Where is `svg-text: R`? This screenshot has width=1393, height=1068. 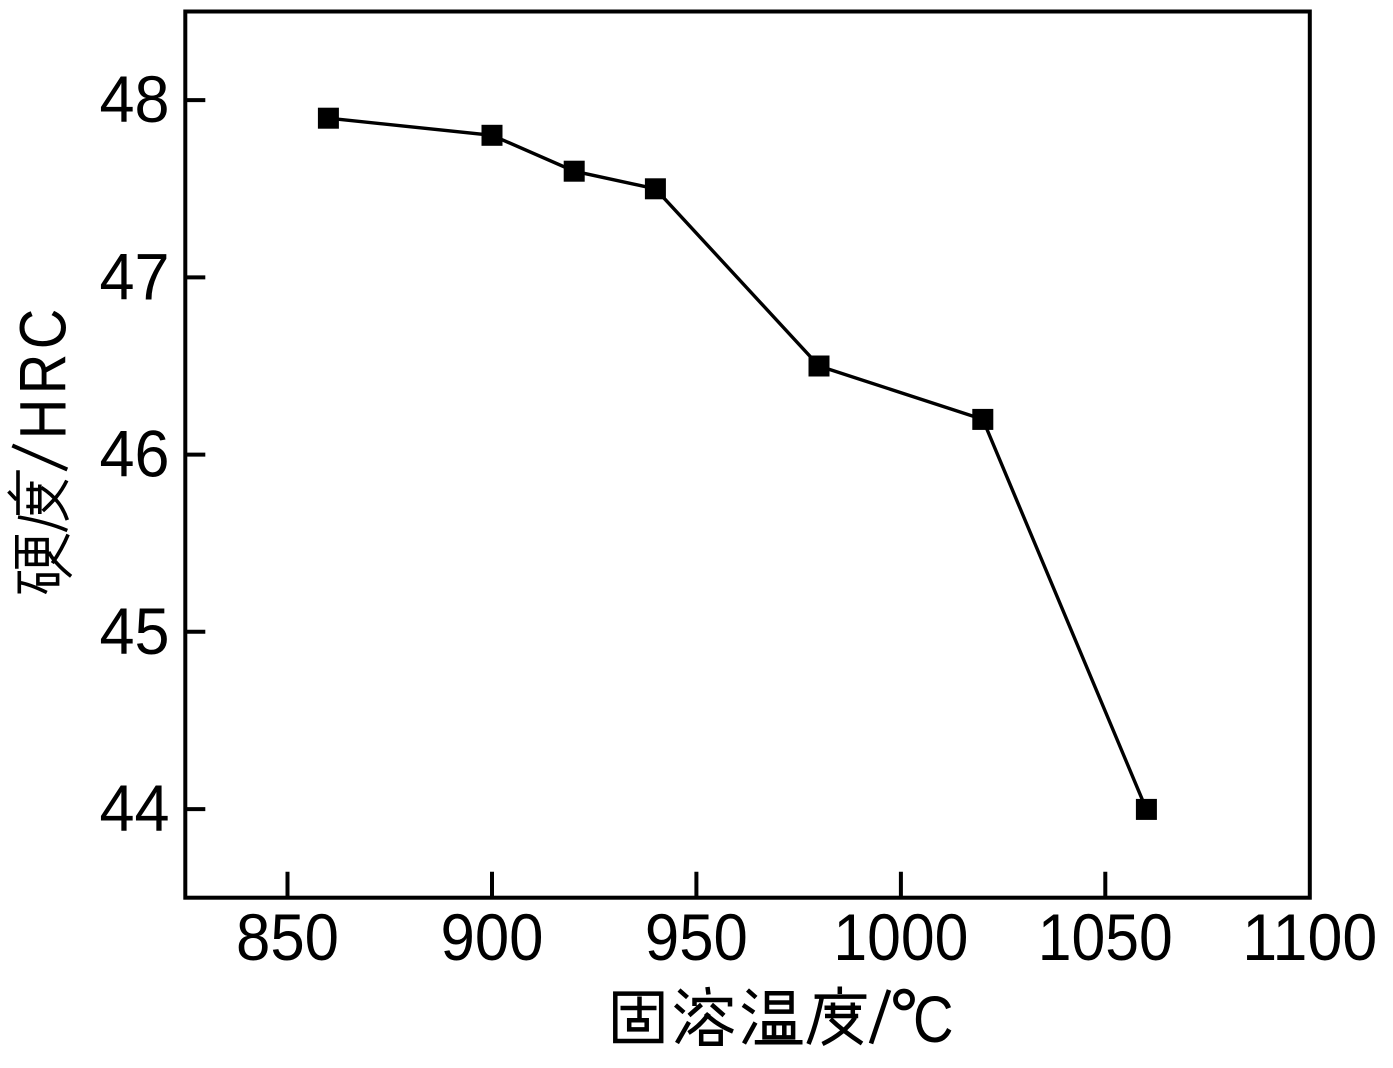 svg-text: R is located at coordinates (42, 374).